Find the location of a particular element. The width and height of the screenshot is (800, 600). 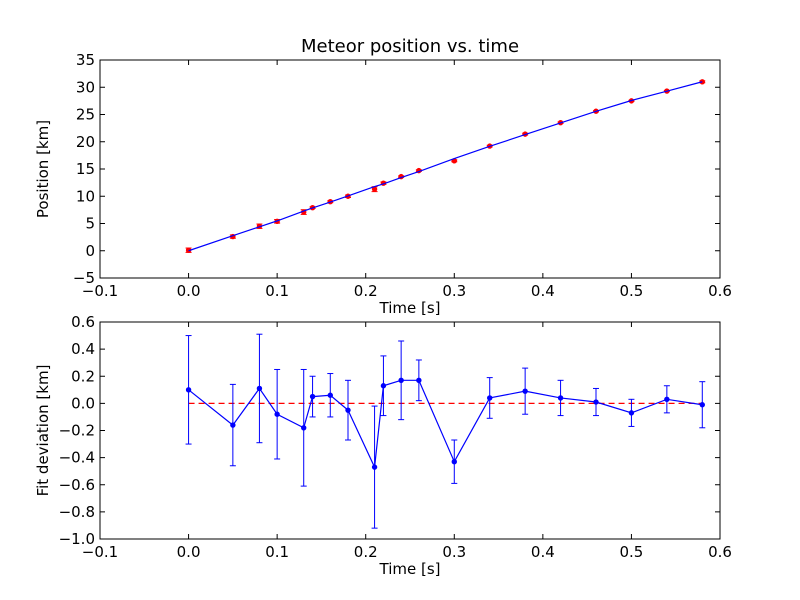

y-tick-label: 0.4 is located at coordinates (83, 349).